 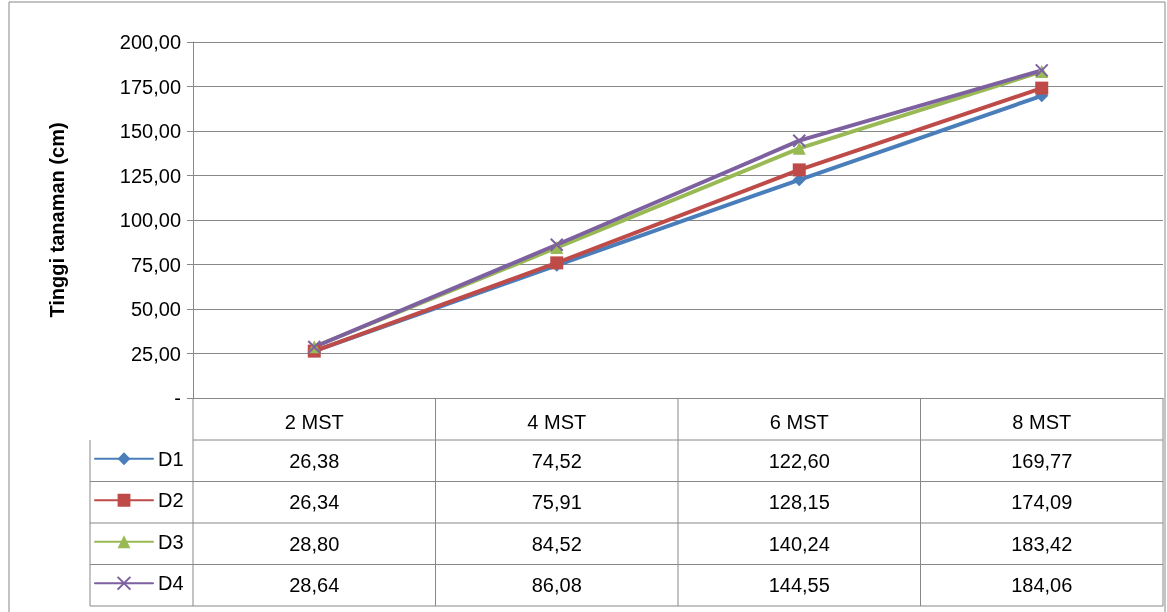 What do you see at coordinates (314, 543) in the screenshot?
I see `data-label: 28,80` at bounding box center [314, 543].